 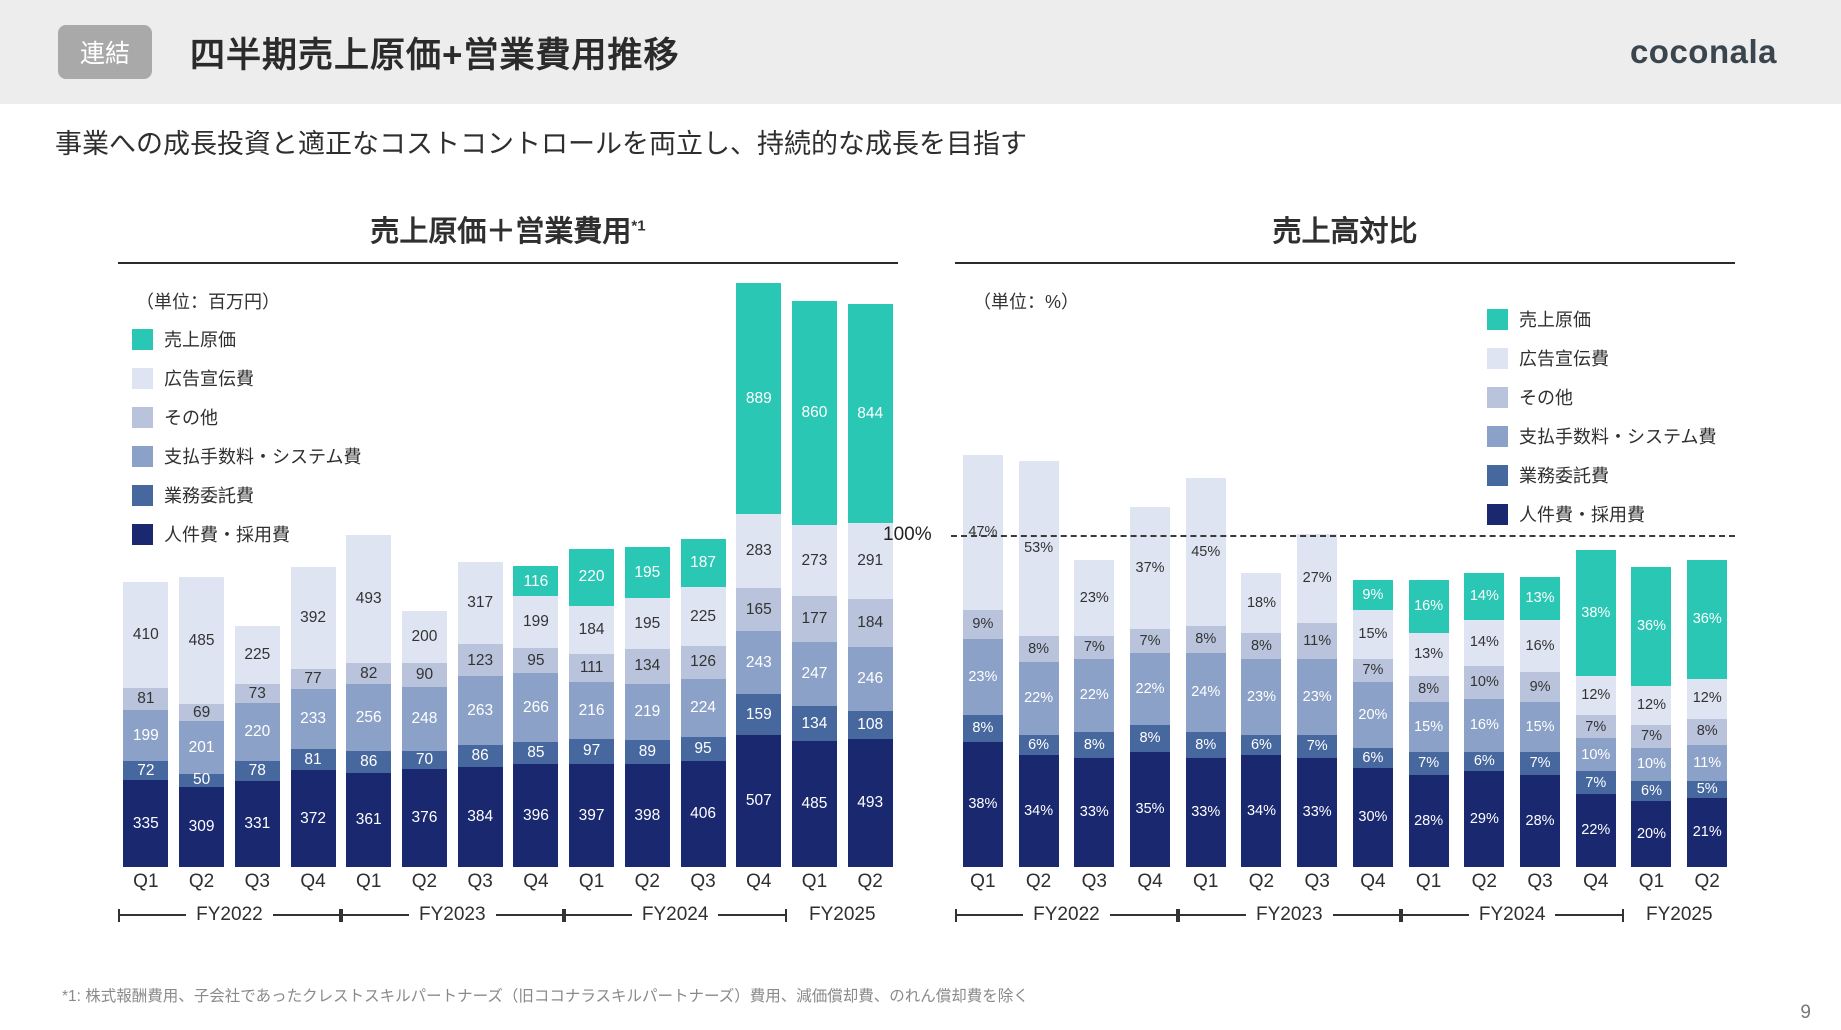 I want to click on fiscal-year-label: FY2023, so click(x=452, y=914).